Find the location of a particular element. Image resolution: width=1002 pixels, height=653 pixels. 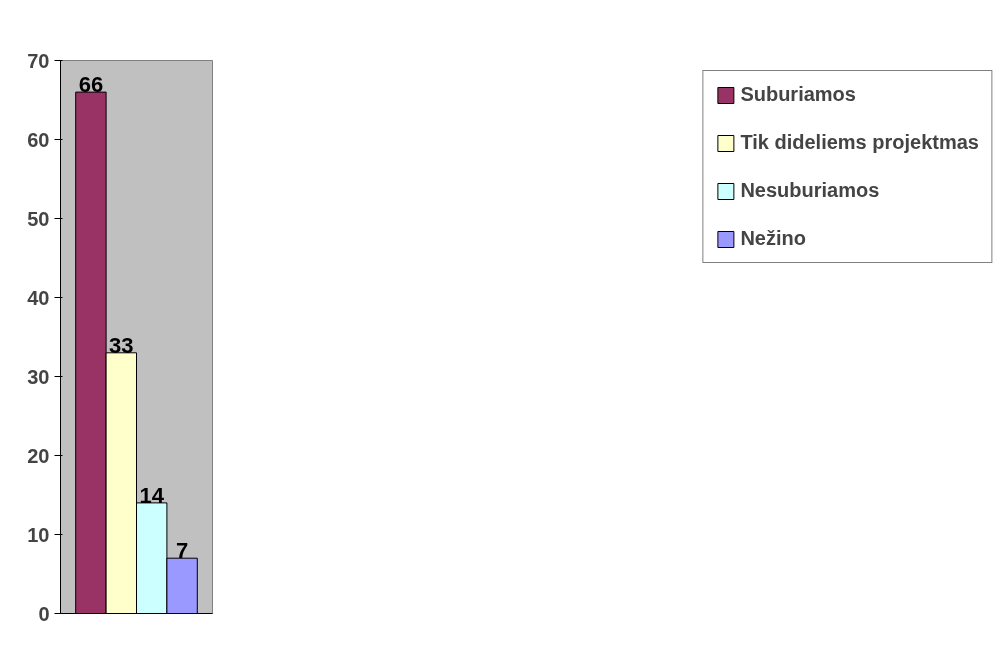

y-tick-label: 50 is located at coordinates (38, 218).